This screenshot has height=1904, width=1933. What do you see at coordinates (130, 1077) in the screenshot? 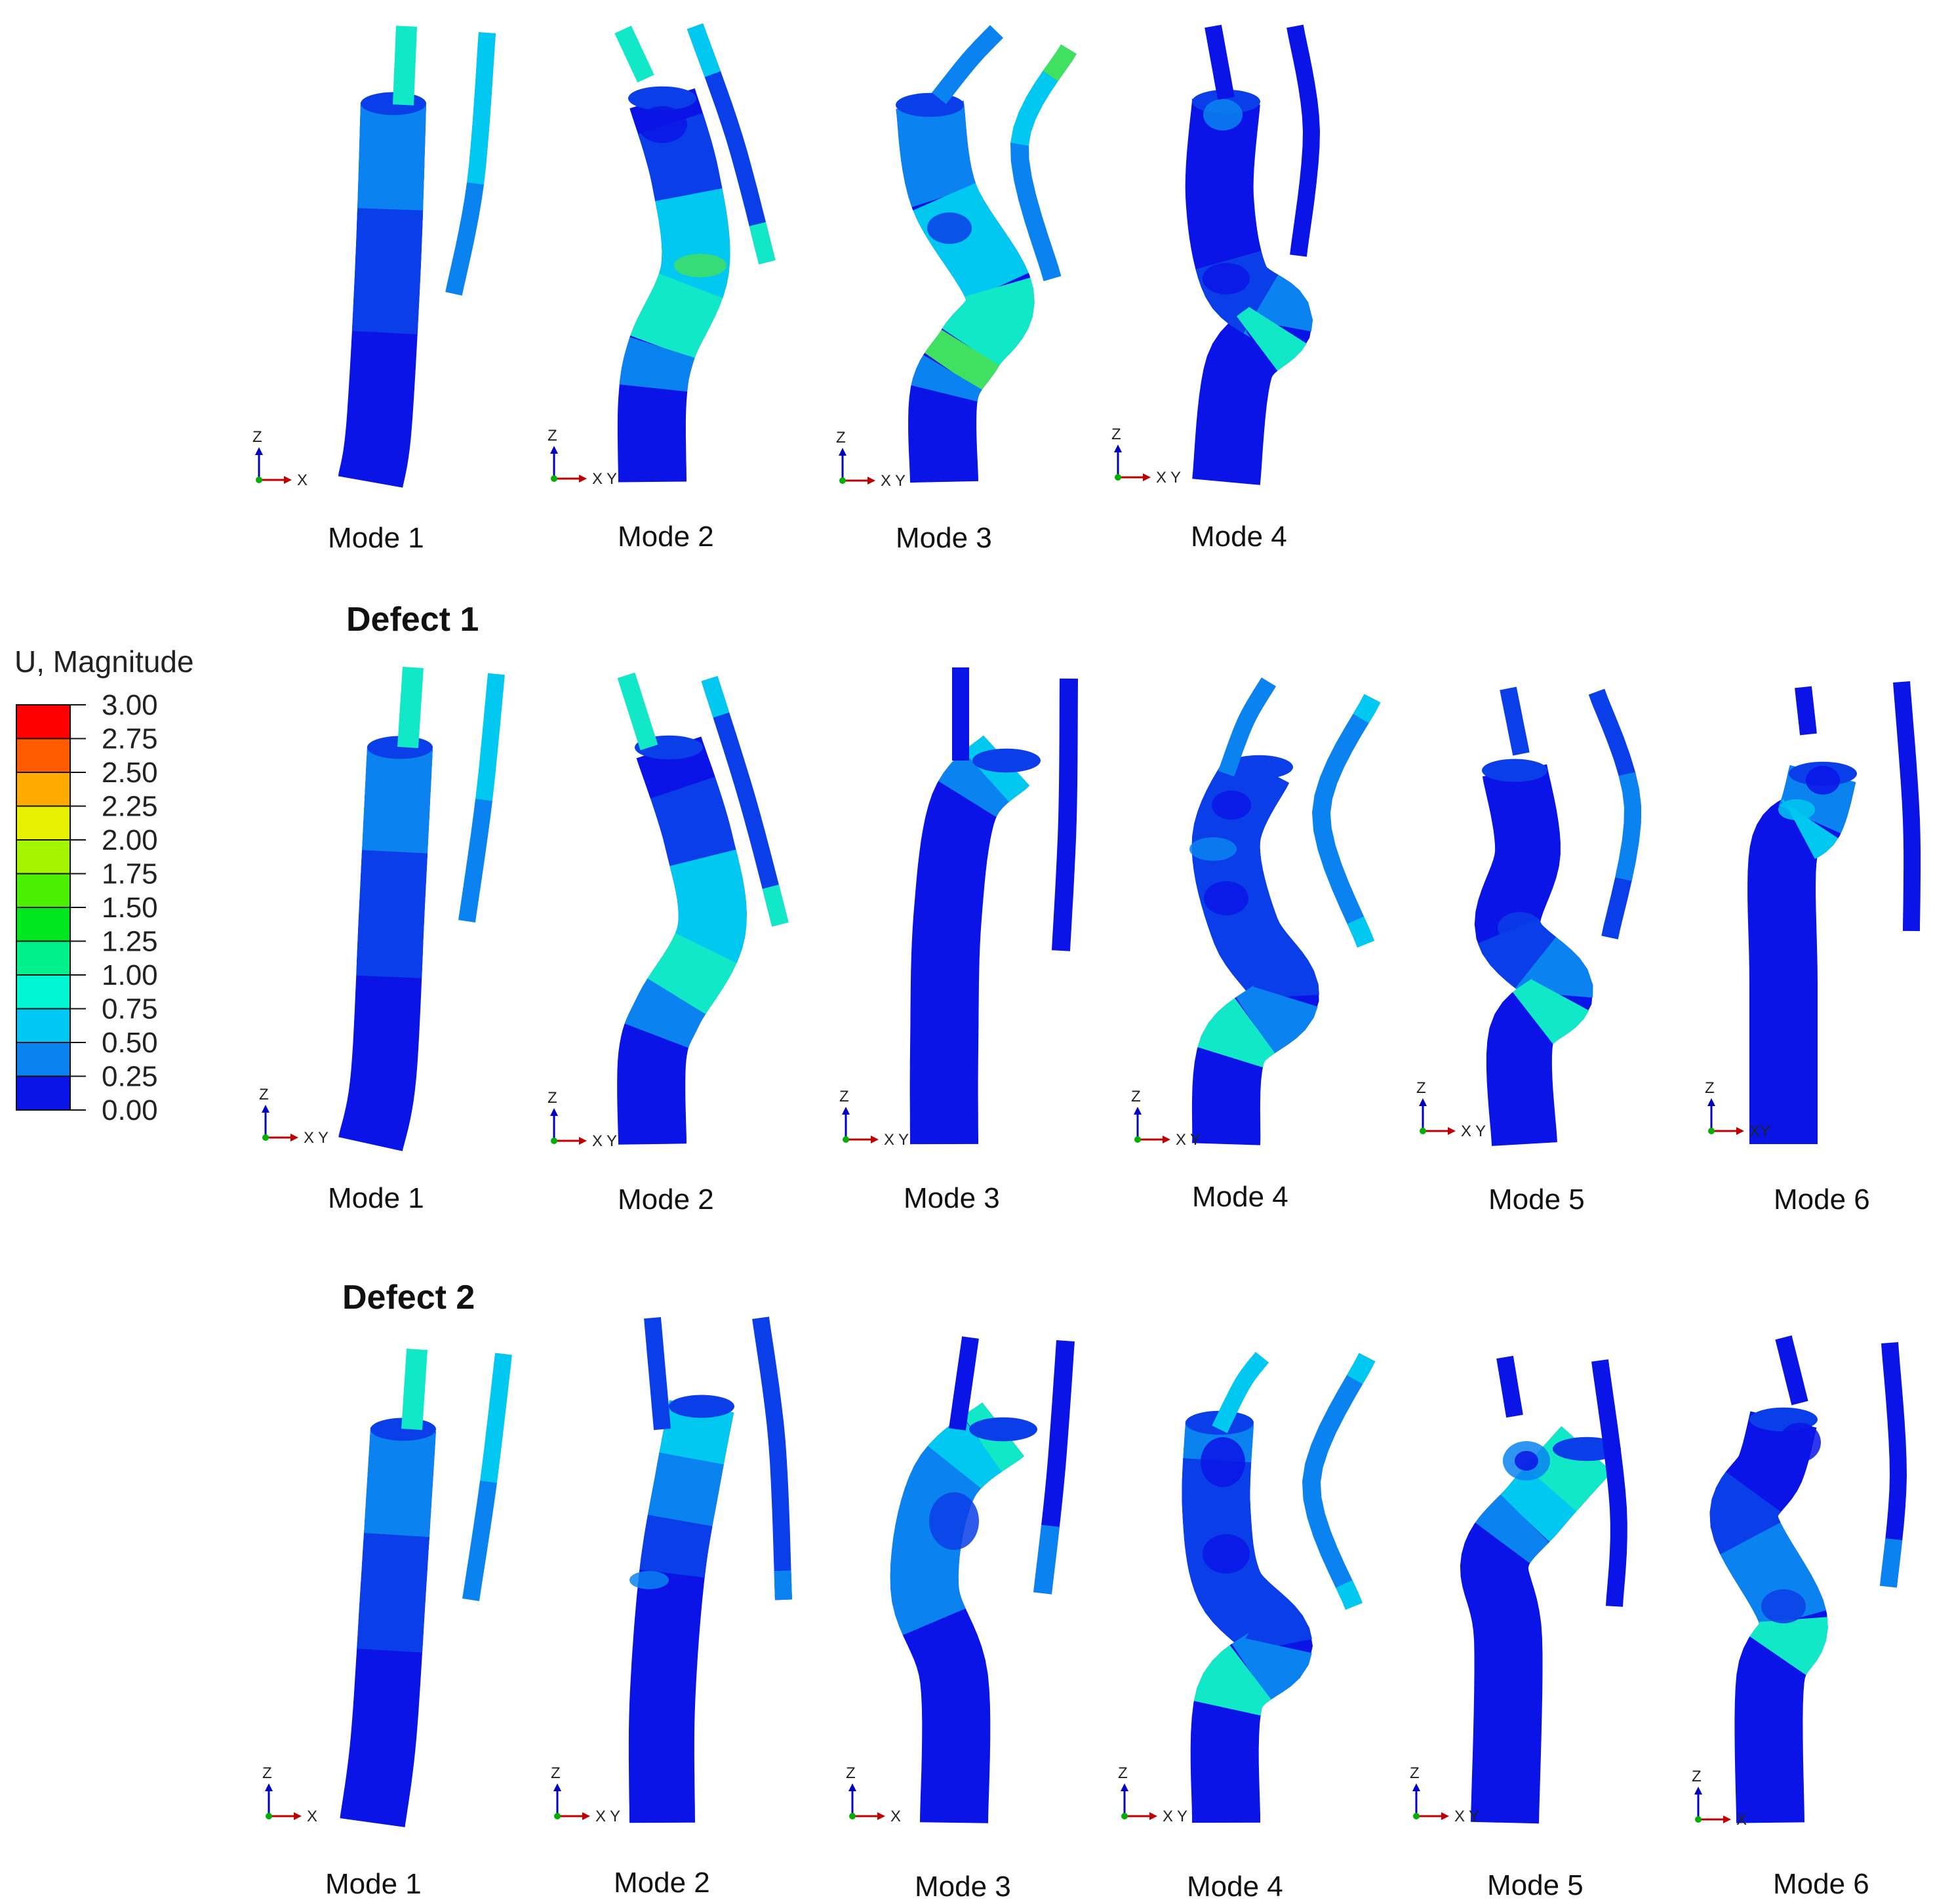
I see `legend-value-label: 0.25` at bounding box center [130, 1077].